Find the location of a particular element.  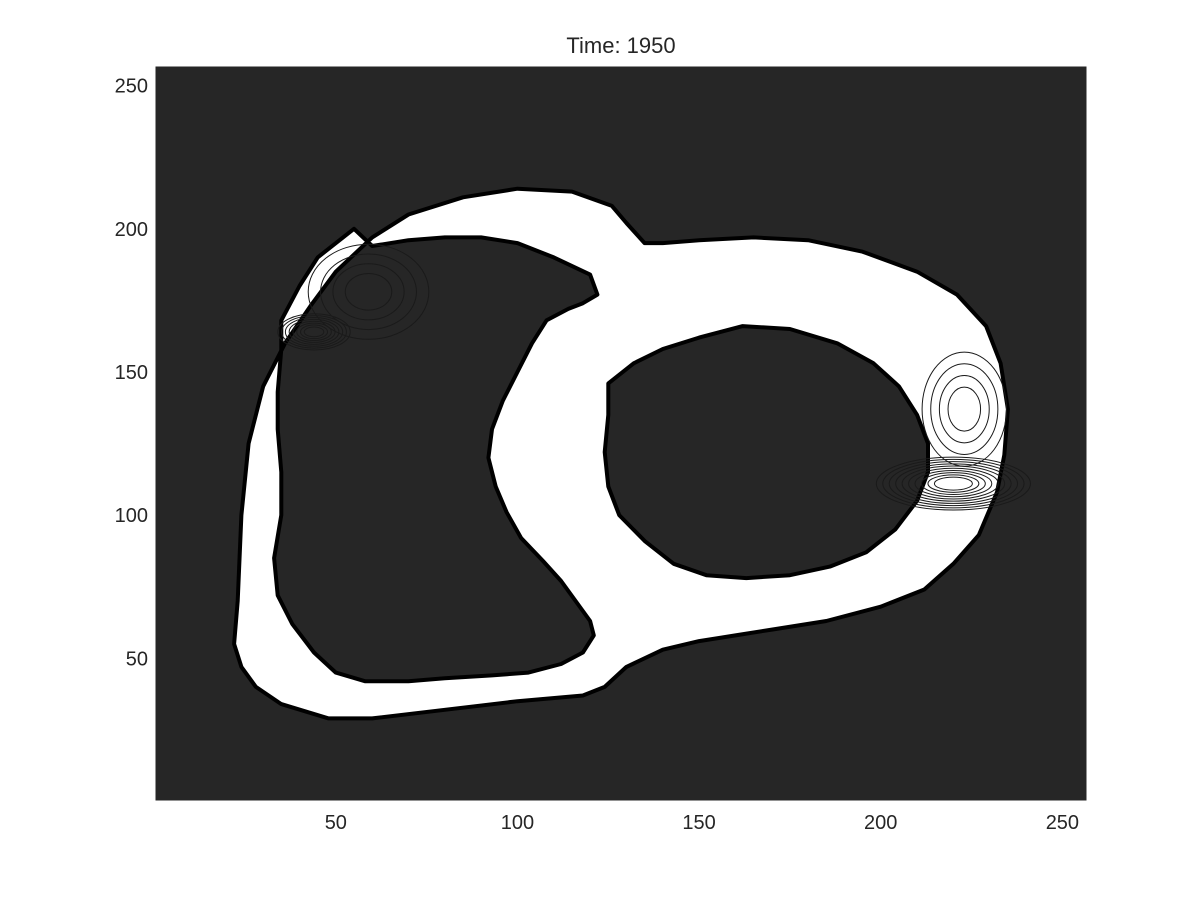

chart-title: Time: 1950 is located at coordinates (620, 45).